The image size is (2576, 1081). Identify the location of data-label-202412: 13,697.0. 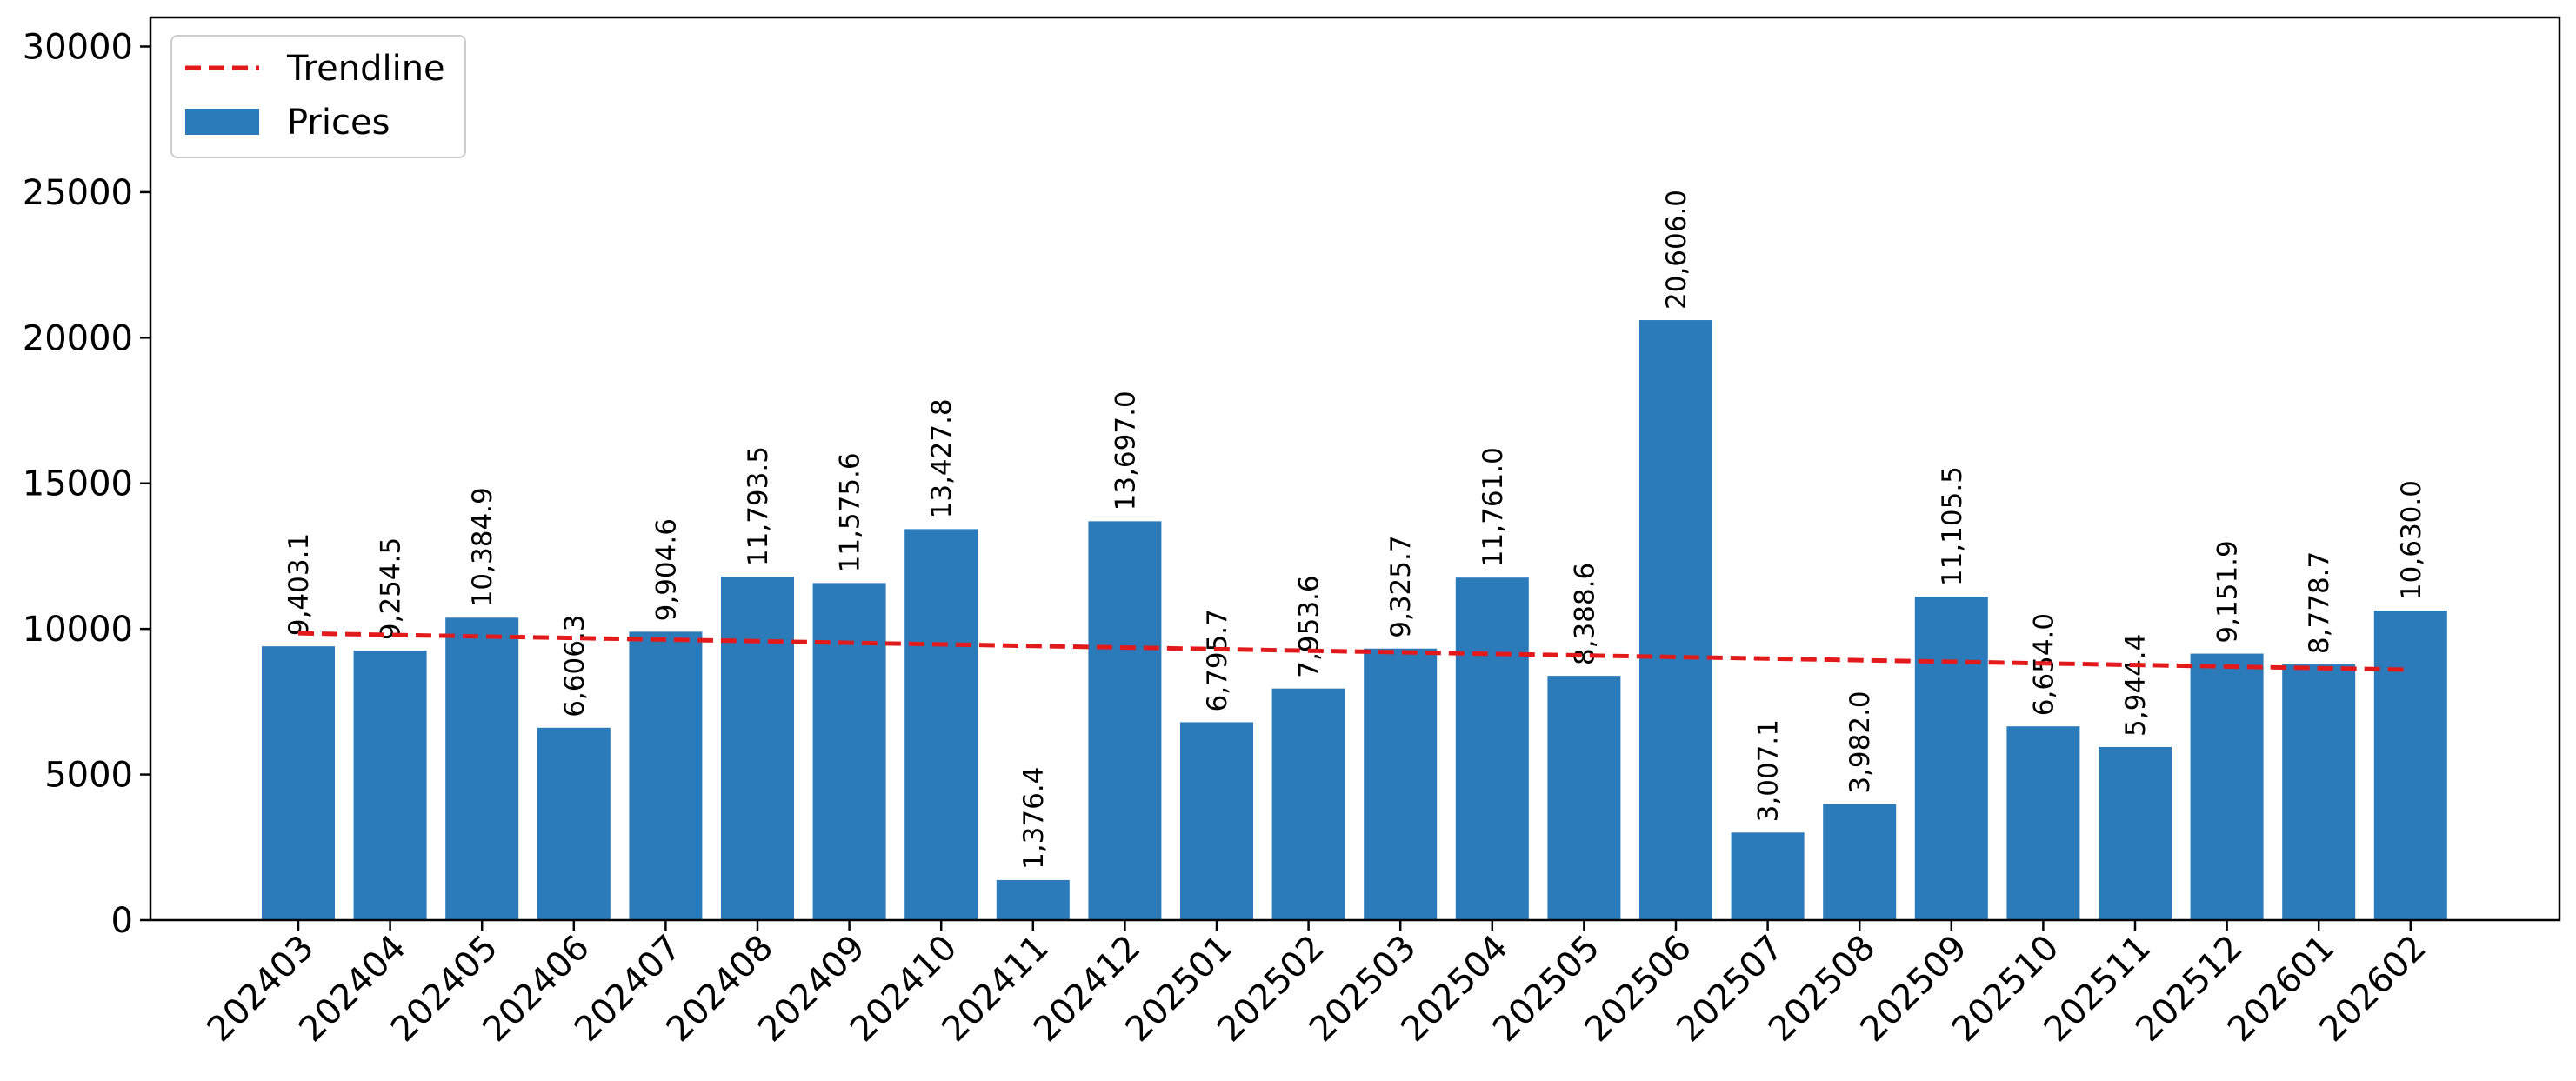
(1125, 450).